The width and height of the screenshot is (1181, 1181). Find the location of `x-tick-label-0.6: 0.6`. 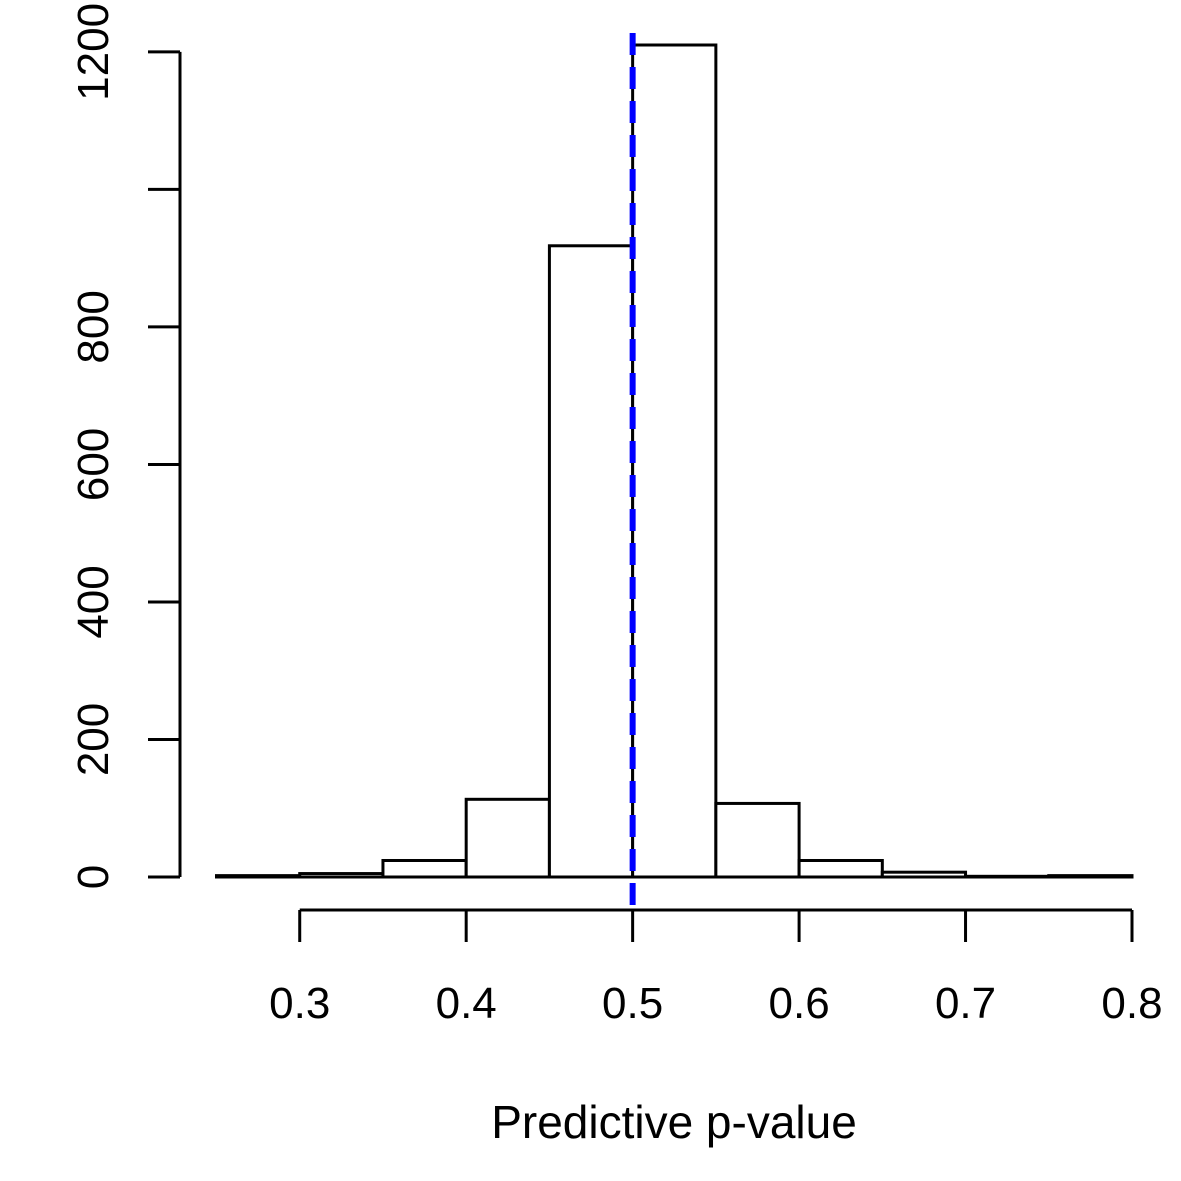

x-tick-label-0.6: 0.6 is located at coordinates (799, 1003).